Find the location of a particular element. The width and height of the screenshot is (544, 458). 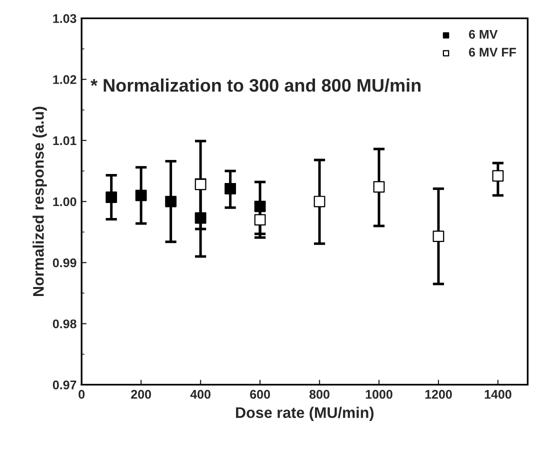

x-tick-label: 1200 is located at coordinates (438, 394).